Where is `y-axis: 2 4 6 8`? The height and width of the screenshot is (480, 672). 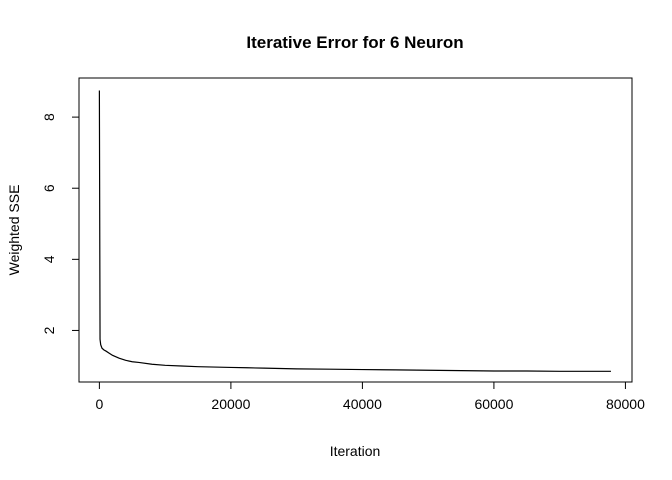
y-axis: 2 4 6 8 is located at coordinates (60, 223).